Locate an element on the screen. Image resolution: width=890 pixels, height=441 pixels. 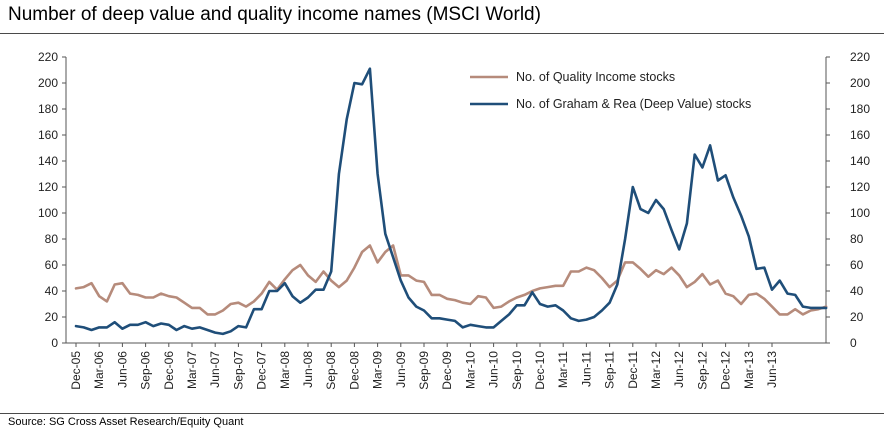
x-tick-label: Dec-05 is located at coordinates (76, 370).